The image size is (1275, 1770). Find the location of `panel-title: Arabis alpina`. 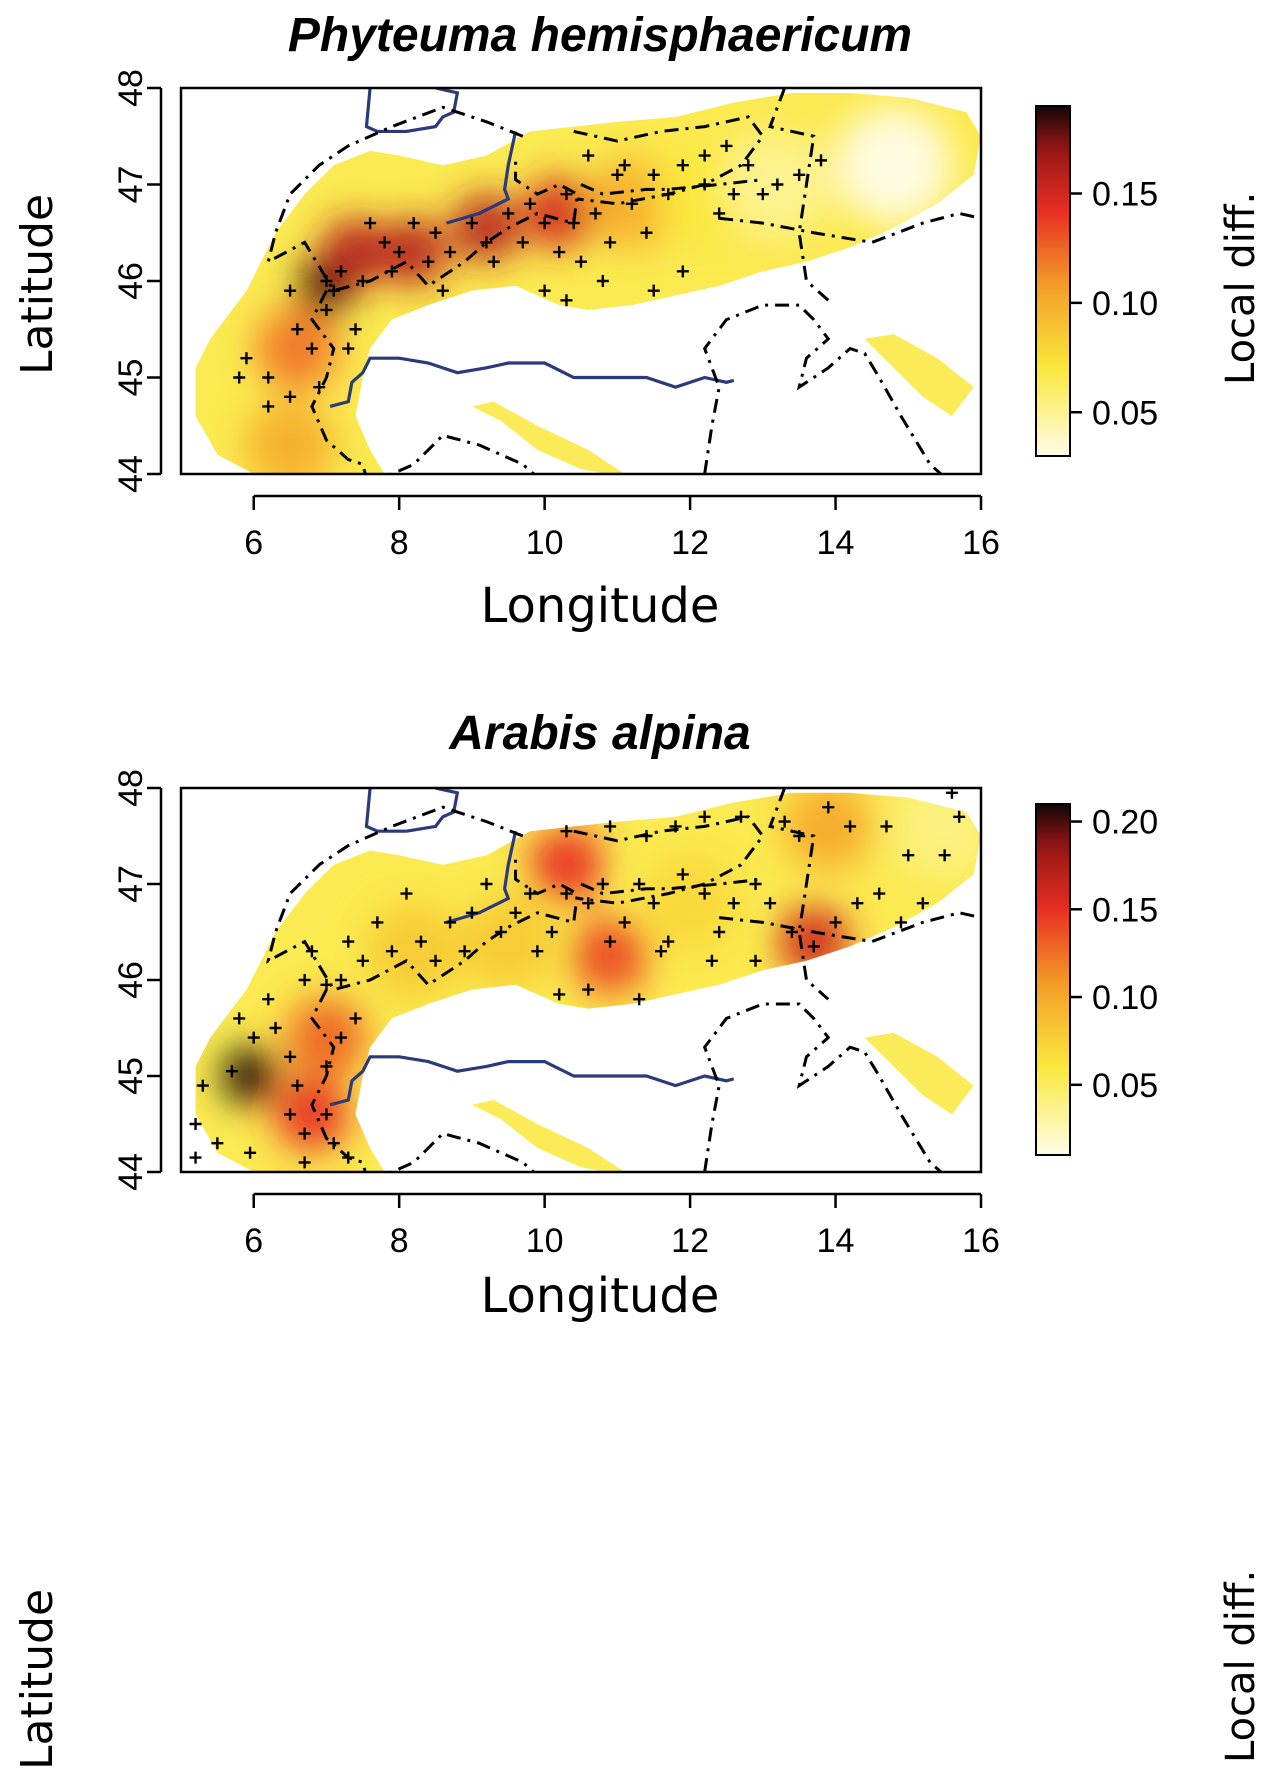

panel-title: Arabis alpina is located at coordinates (600, 733).